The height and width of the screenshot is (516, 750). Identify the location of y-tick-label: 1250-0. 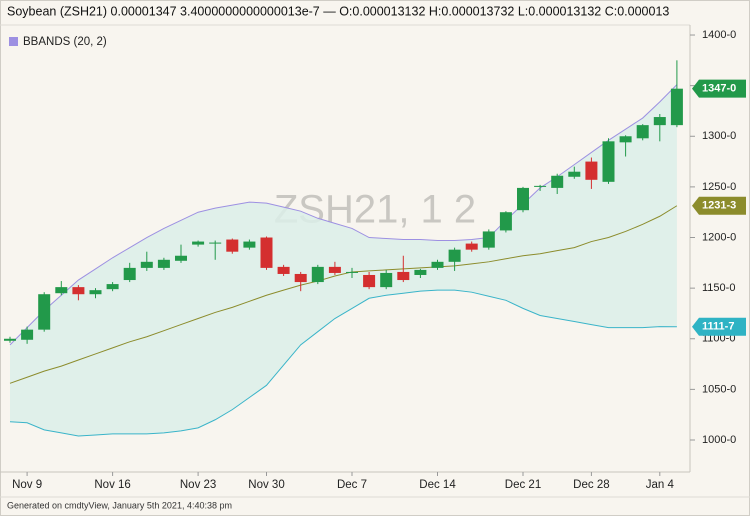
(719, 187).